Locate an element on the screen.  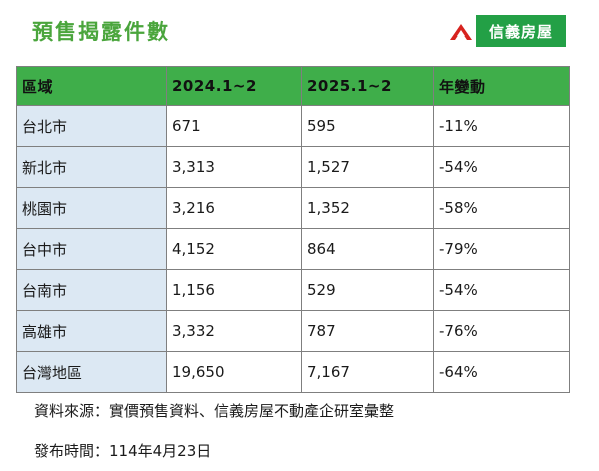
table-row: 台灣地區 19,650 7,167 -64% is located at coordinates (293, 372).